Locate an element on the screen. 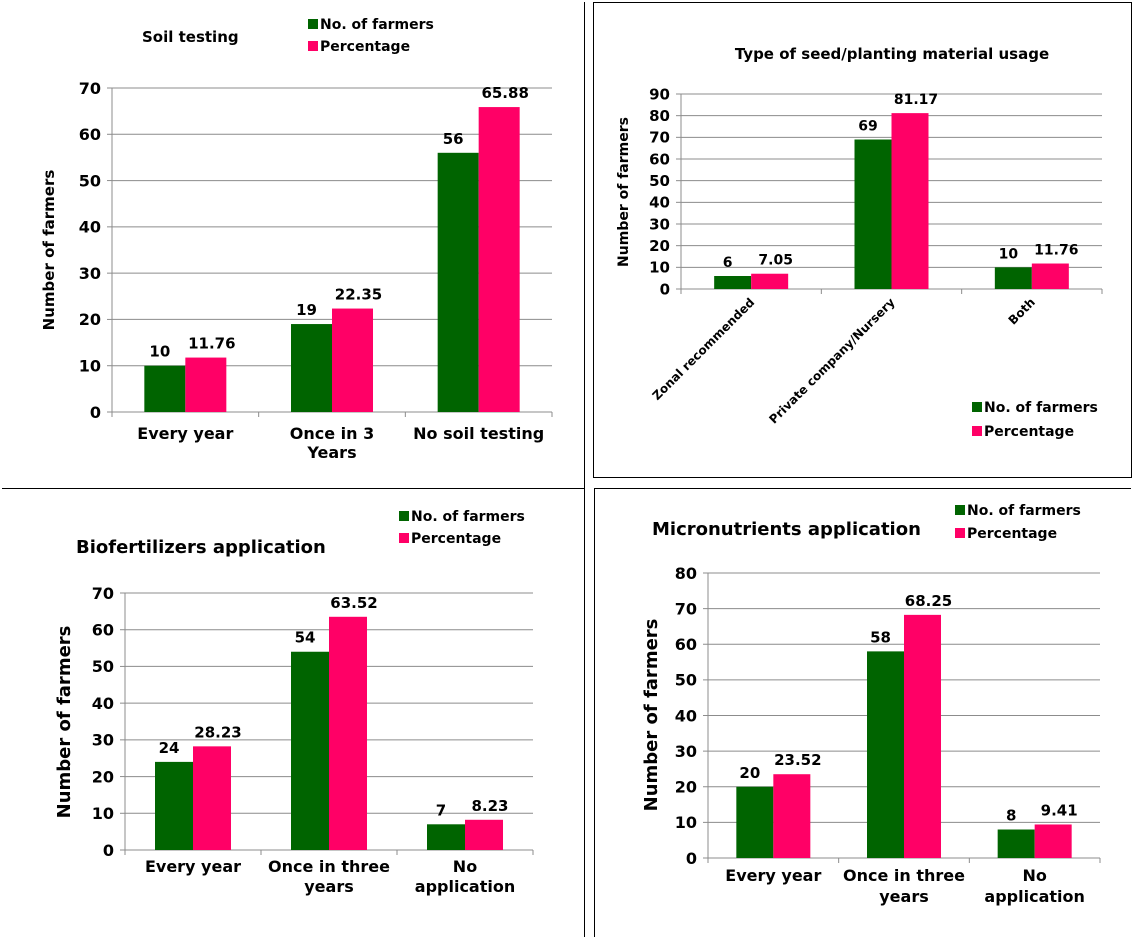 This screenshot has width=1132, height=938. data-label: 56 is located at coordinates (453, 139).